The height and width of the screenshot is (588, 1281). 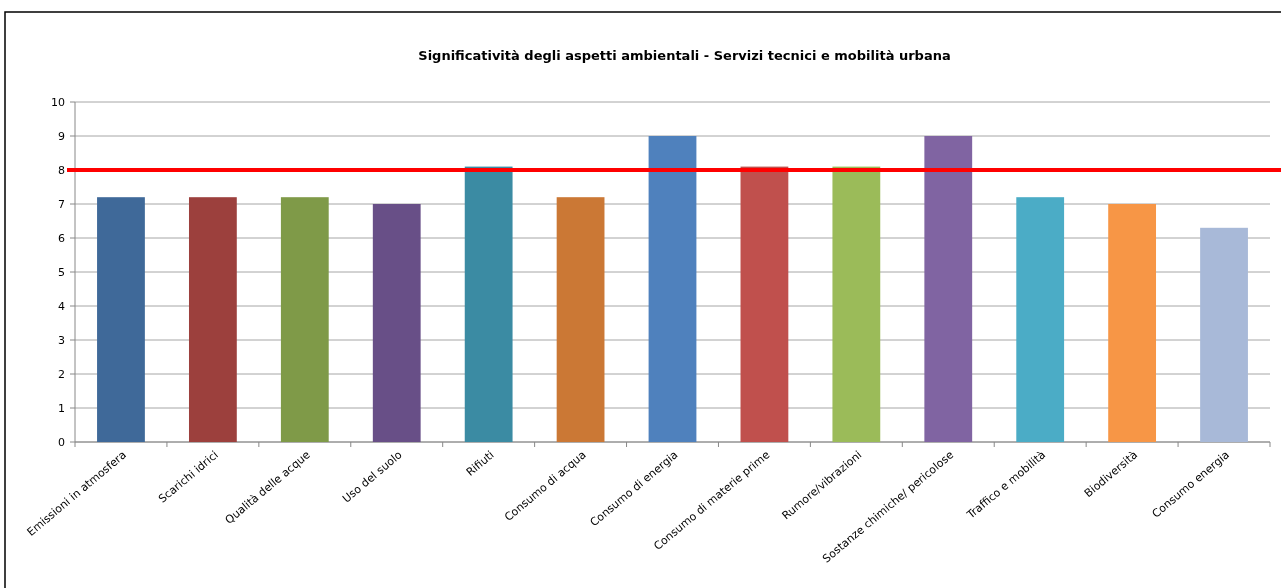 What do you see at coordinates (61, 340) in the screenshot?
I see `y-tick-label: 3` at bounding box center [61, 340].